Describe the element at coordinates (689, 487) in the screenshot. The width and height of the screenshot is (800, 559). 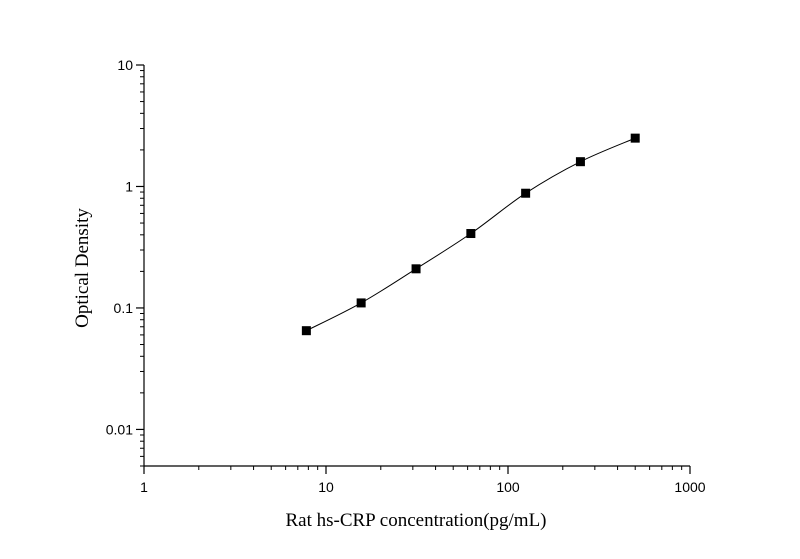
I see `x-tick-label: 1000` at that location.